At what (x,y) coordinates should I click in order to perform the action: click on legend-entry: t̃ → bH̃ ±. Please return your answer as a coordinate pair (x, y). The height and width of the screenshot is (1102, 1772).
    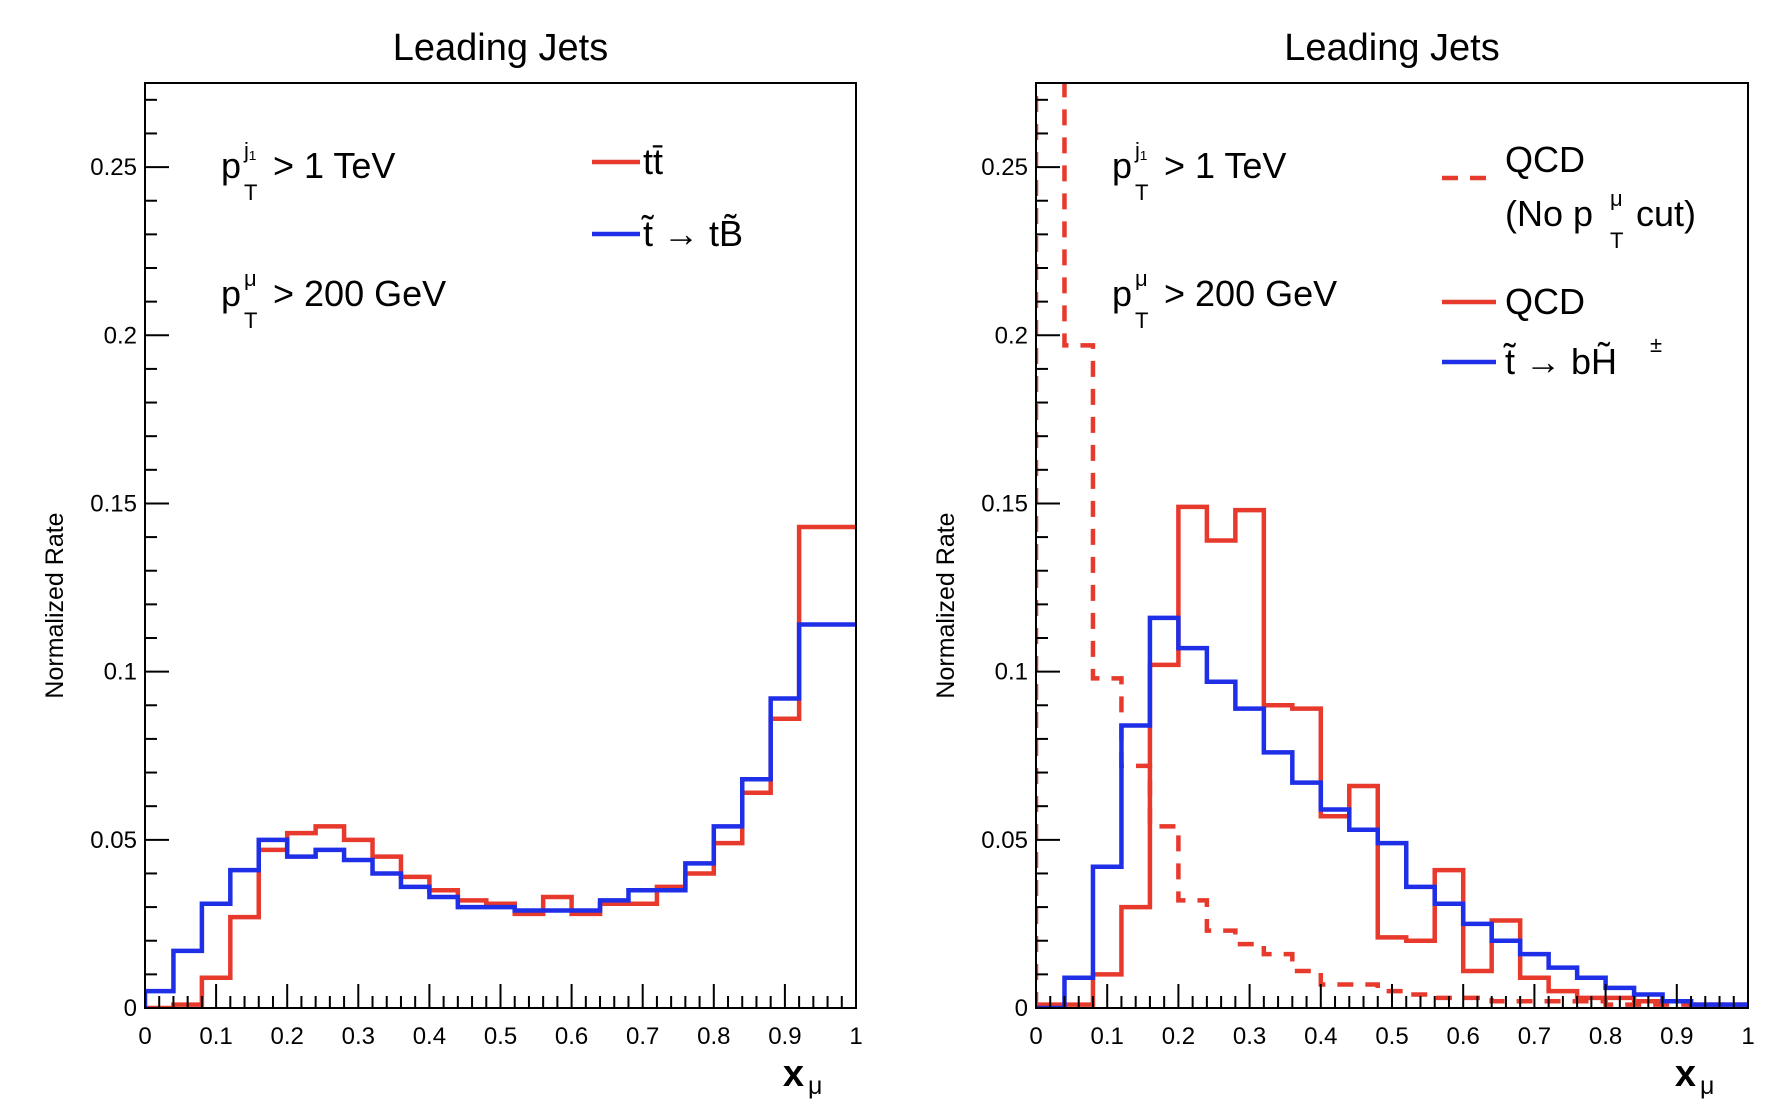
    Looking at the image, I should click on (1552, 357).